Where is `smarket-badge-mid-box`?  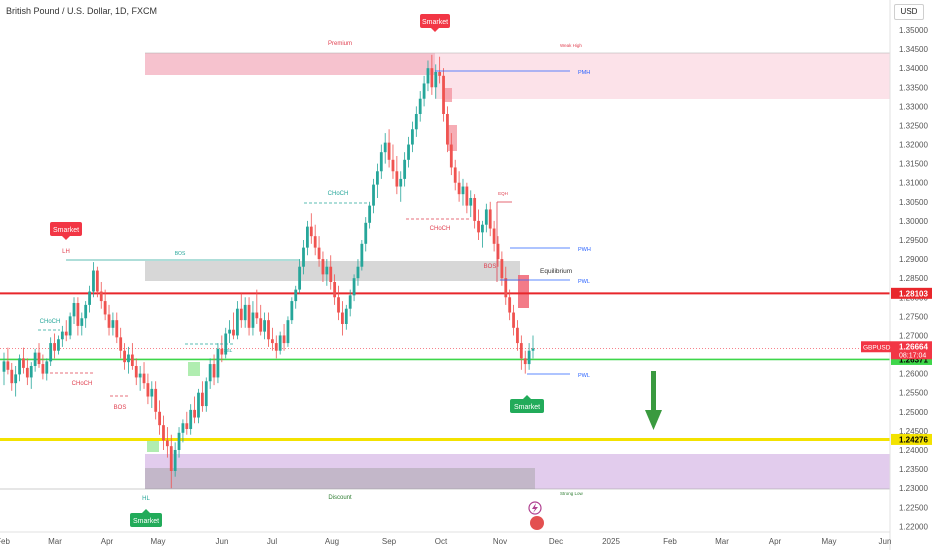 smarket-badge-mid-box is located at coordinates (527, 406).